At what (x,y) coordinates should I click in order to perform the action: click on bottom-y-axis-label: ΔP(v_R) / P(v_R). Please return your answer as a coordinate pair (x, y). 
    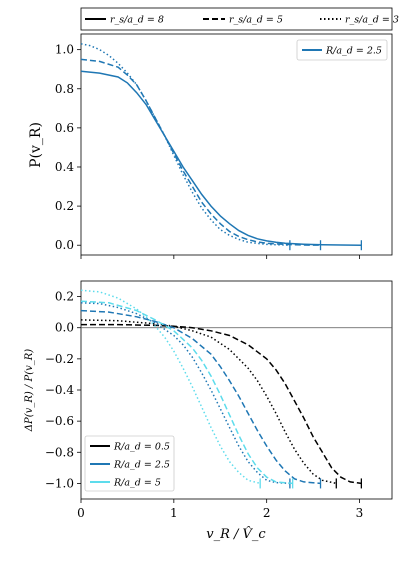
    Looking at the image, I should click on (29, 390).